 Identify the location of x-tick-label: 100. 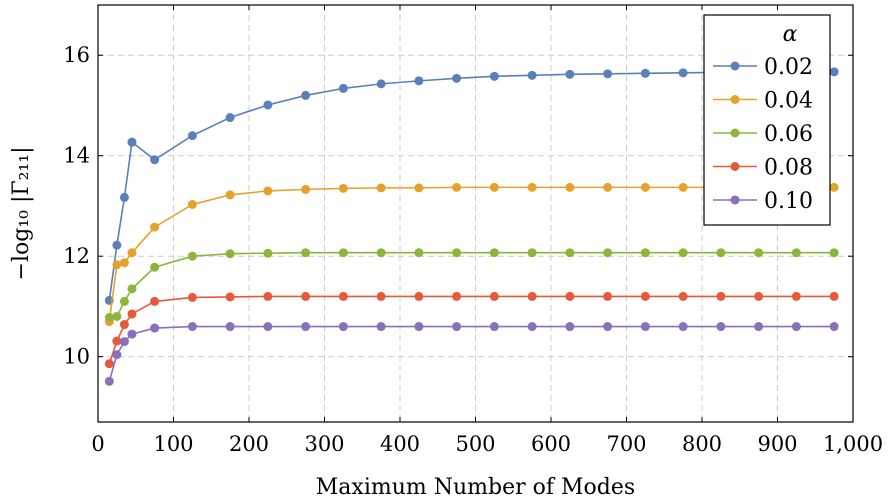
(173, 444).